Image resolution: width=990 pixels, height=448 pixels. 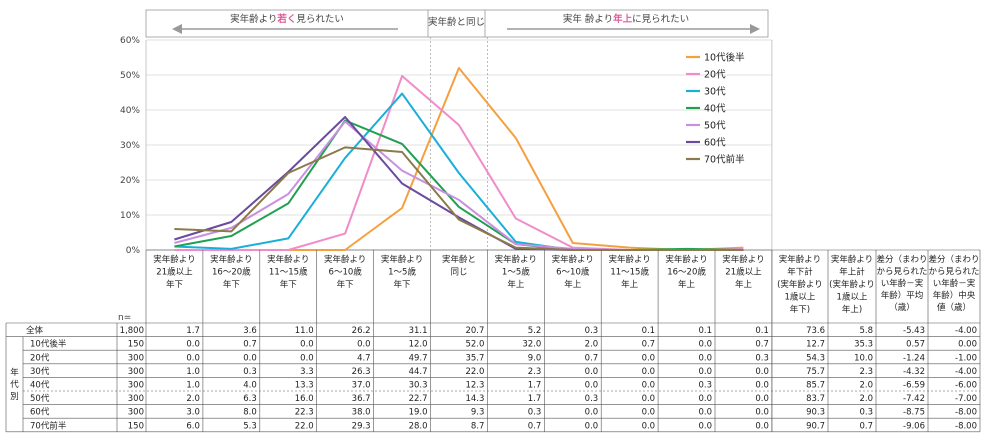 I want to click on table-cell: -8.75, so click(x=914, y=413).